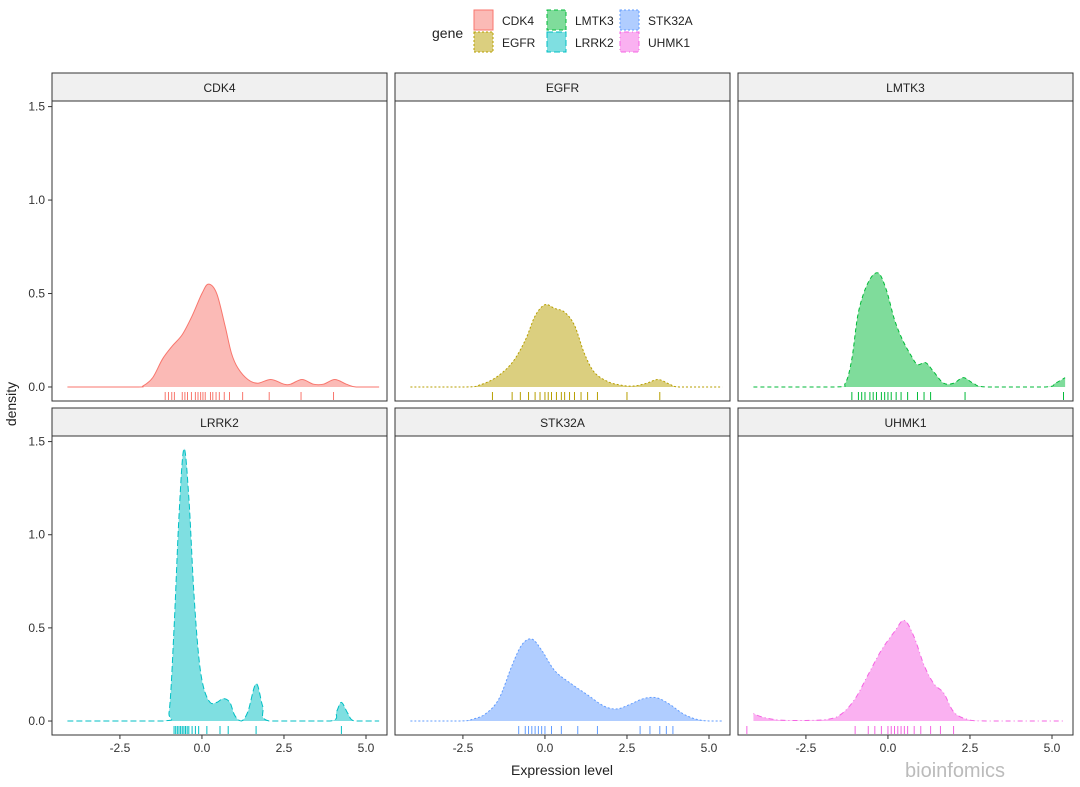  I want to click on facet-strip-label: EGFR, so click(563, 88).